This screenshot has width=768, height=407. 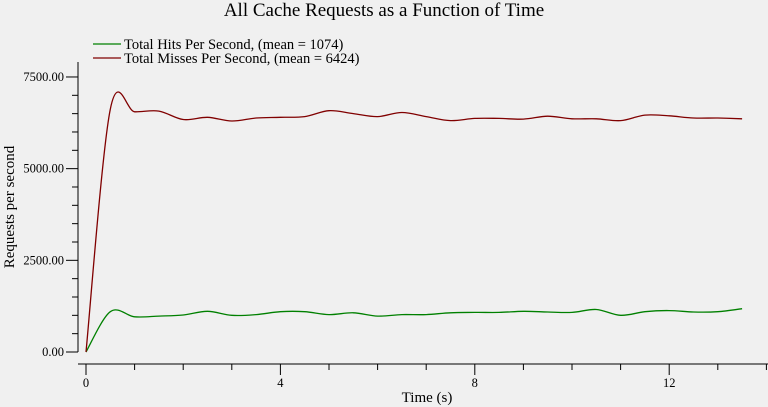 What do you see at coordinates (43, 260) in the screenshot?
I see `y-tick-label: 2500.00` at bounding box center [43, 260].